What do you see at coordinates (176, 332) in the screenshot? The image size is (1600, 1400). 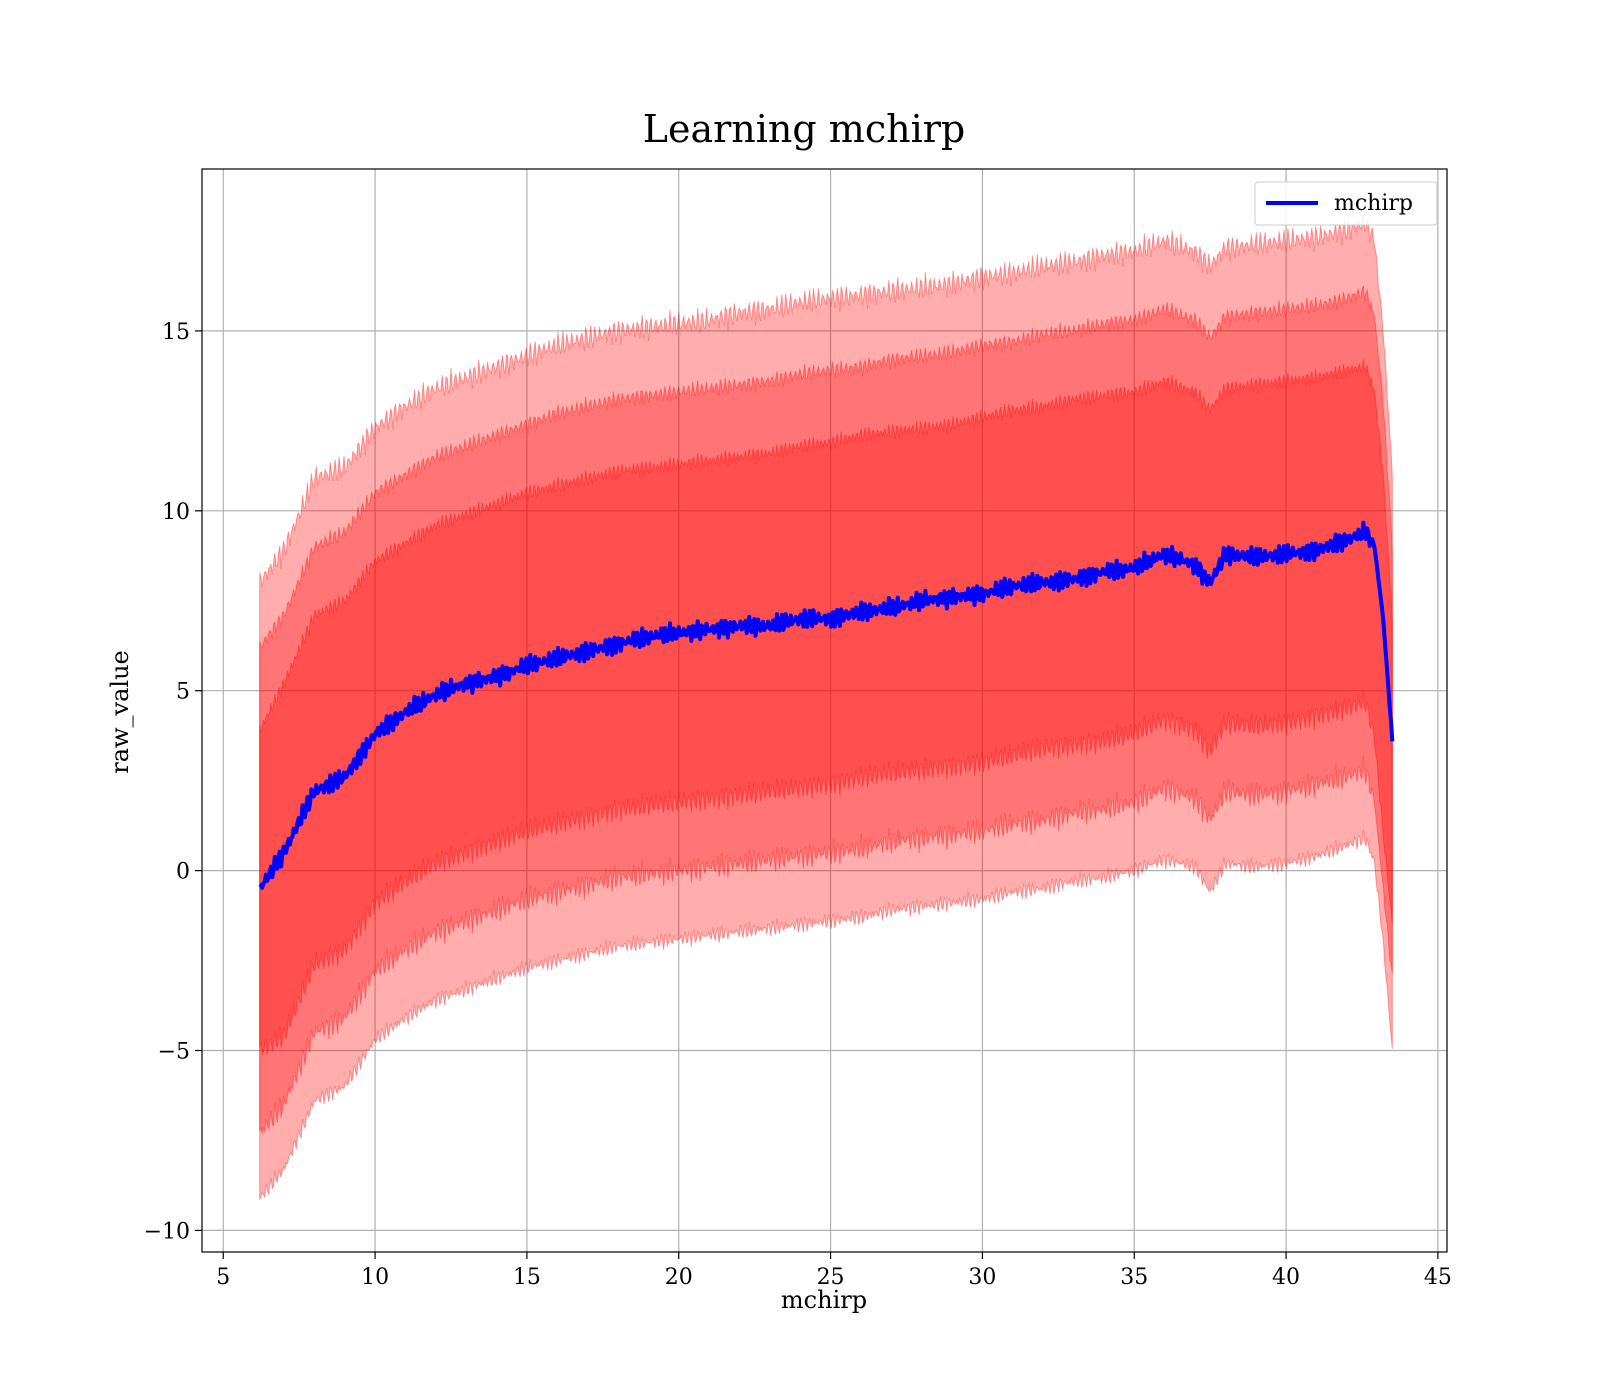 I see `y-tick-label-15: 15` at bounding box center [176, 332].